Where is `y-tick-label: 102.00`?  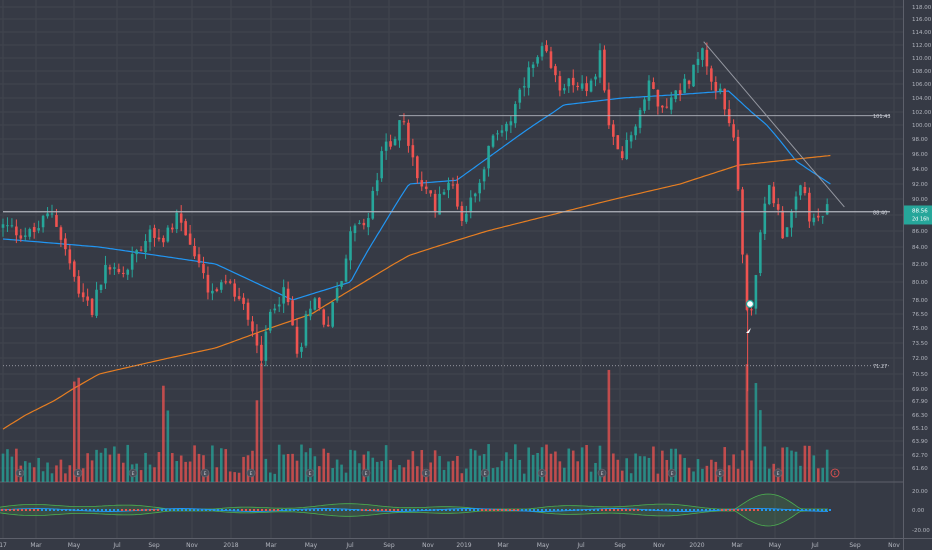
y-tick-label: 102.00 is located at coordinates (922, 113).